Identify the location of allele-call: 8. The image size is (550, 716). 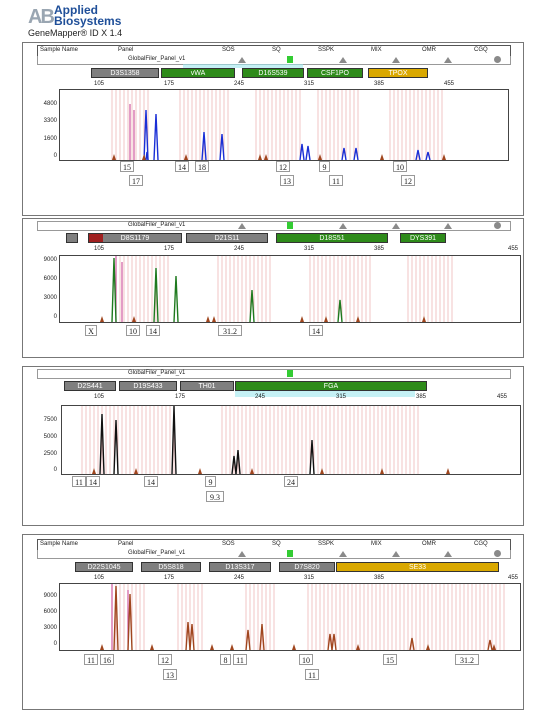
(225, 659).